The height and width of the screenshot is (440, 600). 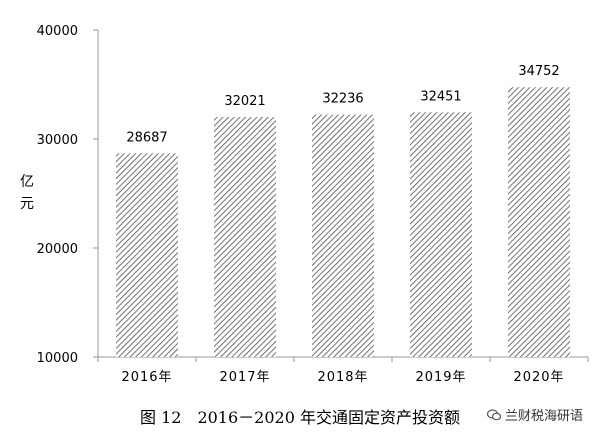 I want to click on watermark-text: 兰财税海研语, so click(x=543, y=416).